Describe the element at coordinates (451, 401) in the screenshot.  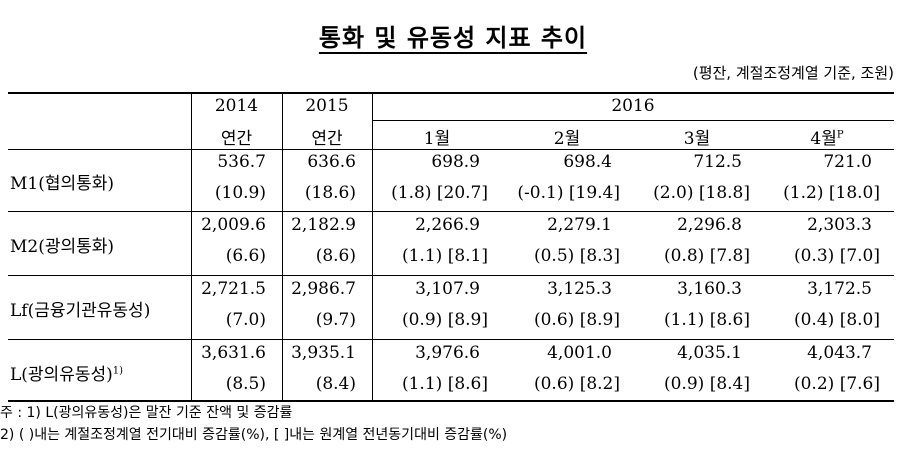
I see `table-bottom-rule` at that location.